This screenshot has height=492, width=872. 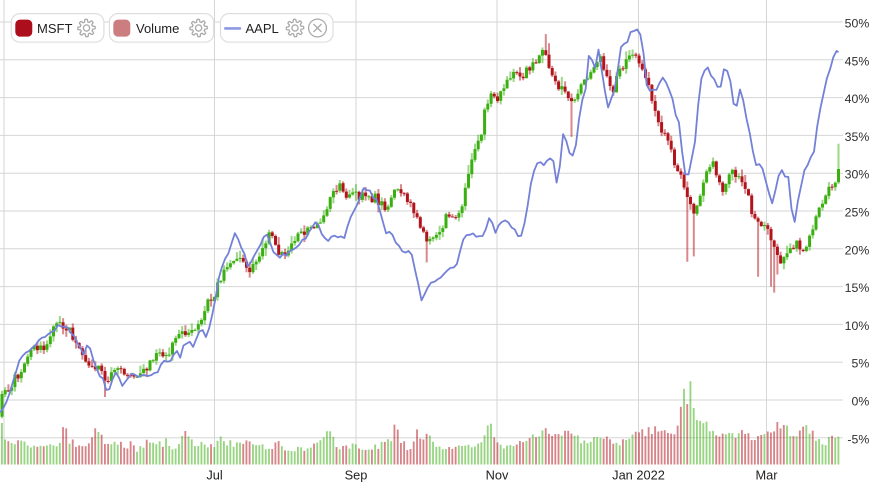 I want to click on svg-text: Sep, so click(x=356, y=475).